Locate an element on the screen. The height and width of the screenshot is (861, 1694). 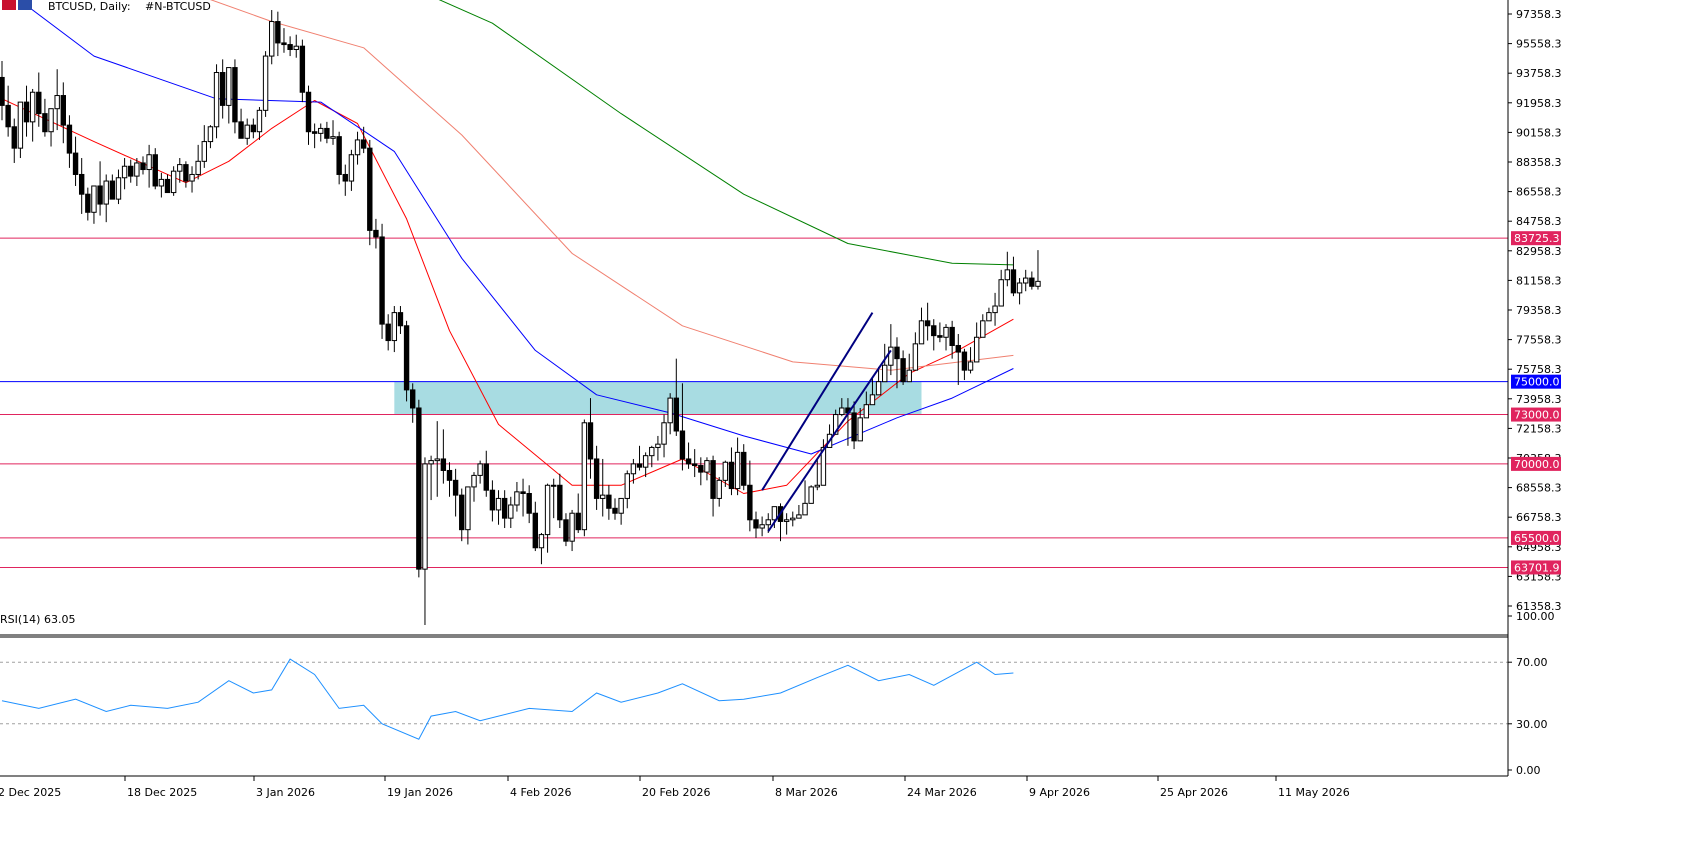
rsi-layer is located at coordinates (754, 699).